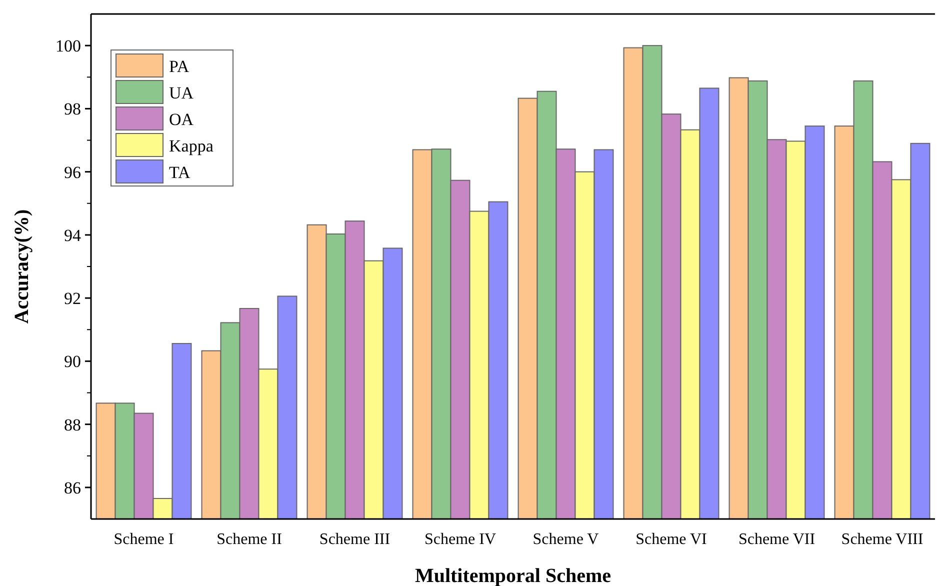  Describe the element at coordinates (144, 539) in the screenshot. I see `x-tick-label: Scheme I` at that location.